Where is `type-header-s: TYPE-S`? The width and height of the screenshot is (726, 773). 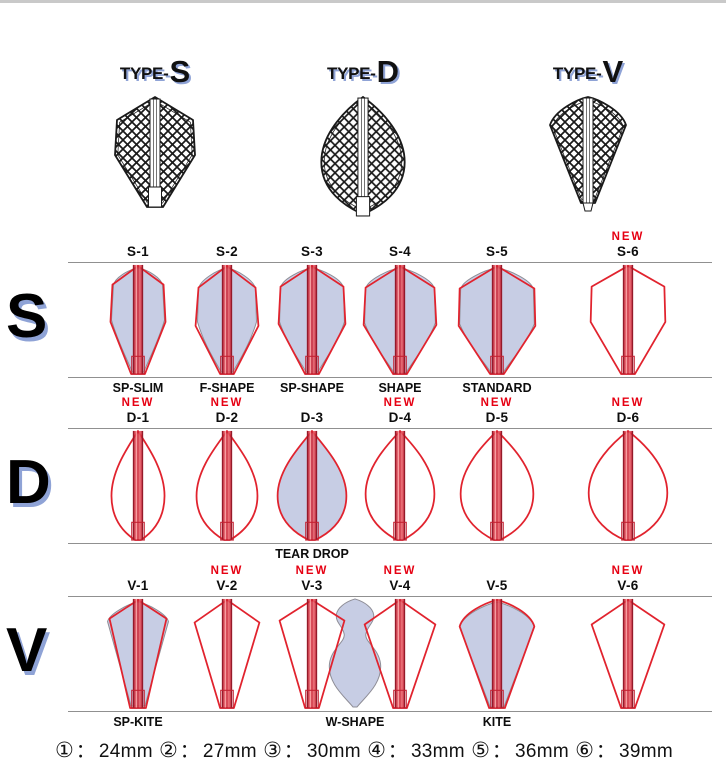 type-header-s: TYPE-S is located at coordinates (155, 134).